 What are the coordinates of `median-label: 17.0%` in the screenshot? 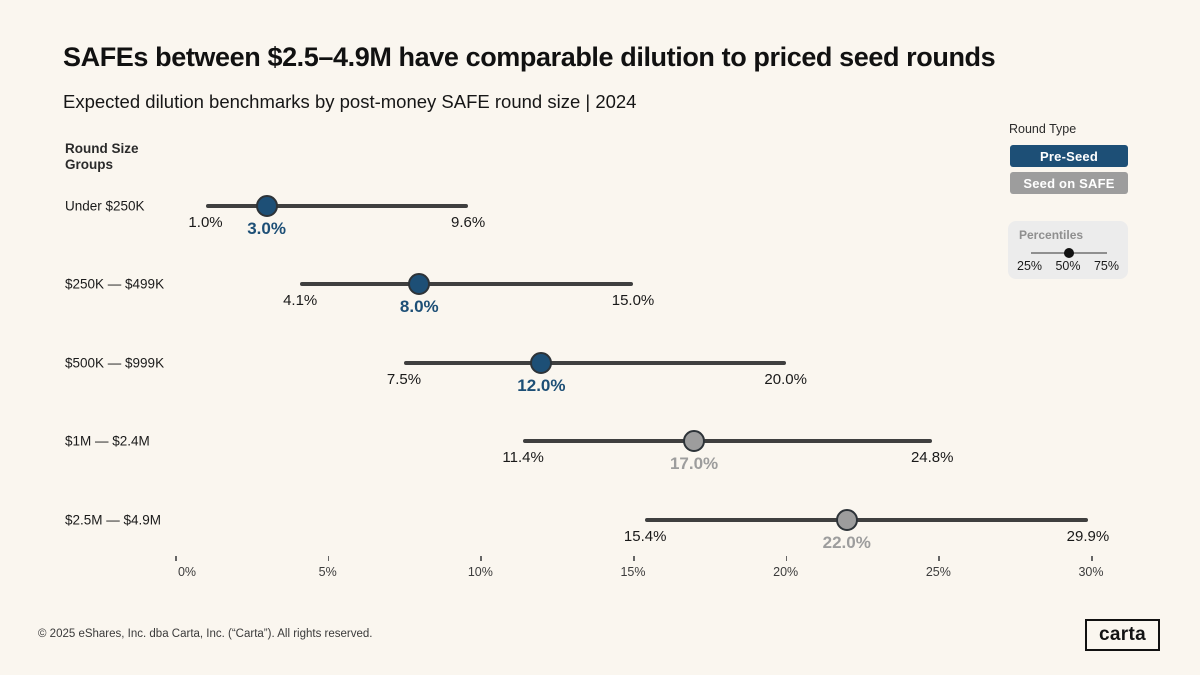 It's located at (694, 464).